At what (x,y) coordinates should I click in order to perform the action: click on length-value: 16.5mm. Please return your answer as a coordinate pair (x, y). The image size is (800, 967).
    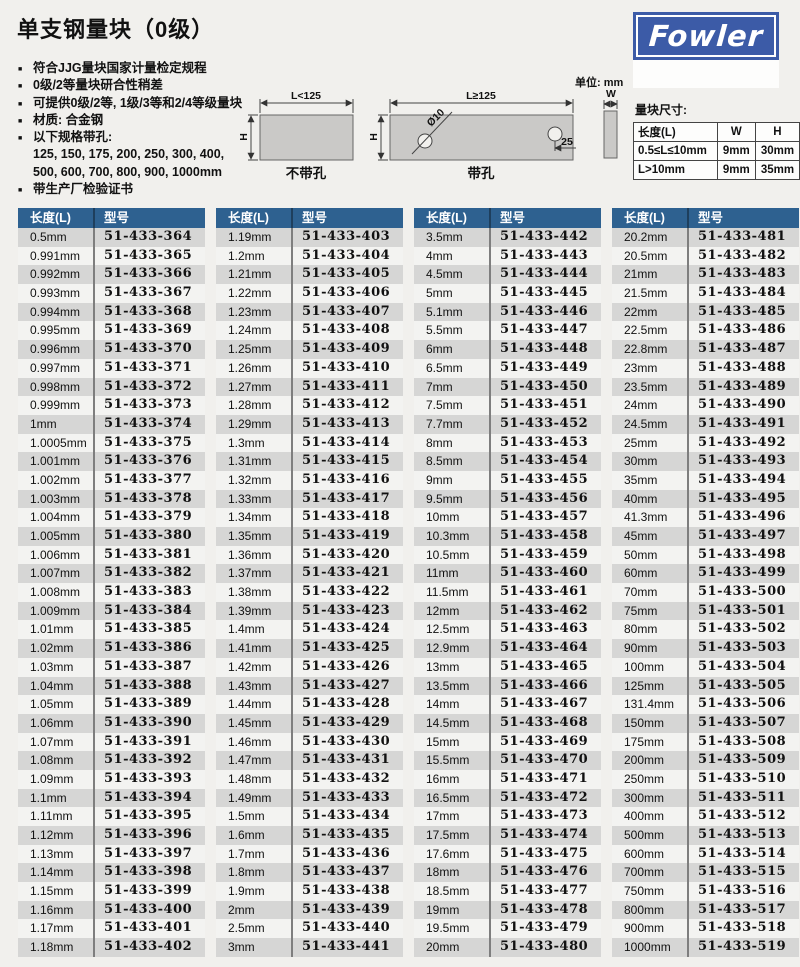
    Looking at the image, I should click on (448, 797).